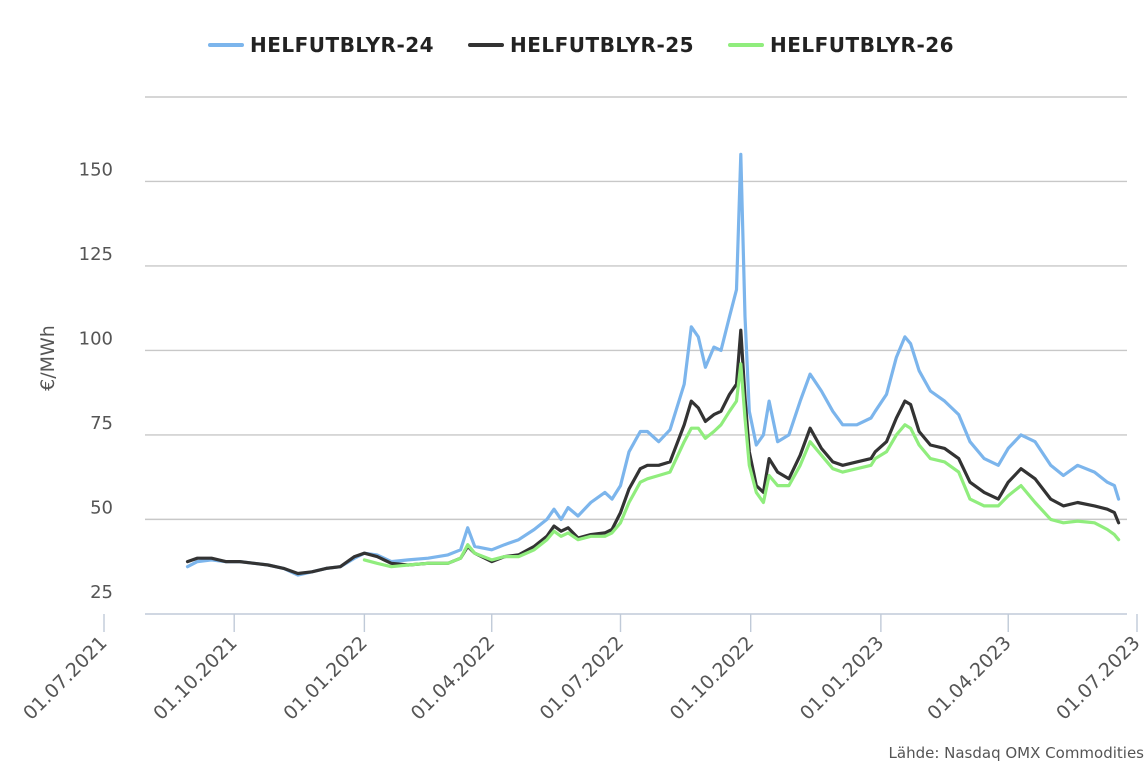 The image size is (1146, 764). Describe the element at coordinates (101, 423) in the screenshot. I see `y-tick-label: 75` at that location.